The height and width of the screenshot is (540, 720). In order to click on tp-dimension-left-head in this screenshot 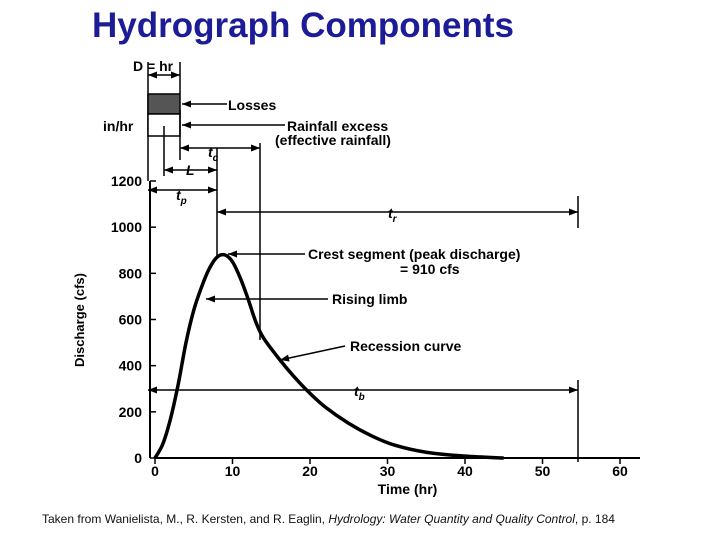, I will do `click(152, 190)`.